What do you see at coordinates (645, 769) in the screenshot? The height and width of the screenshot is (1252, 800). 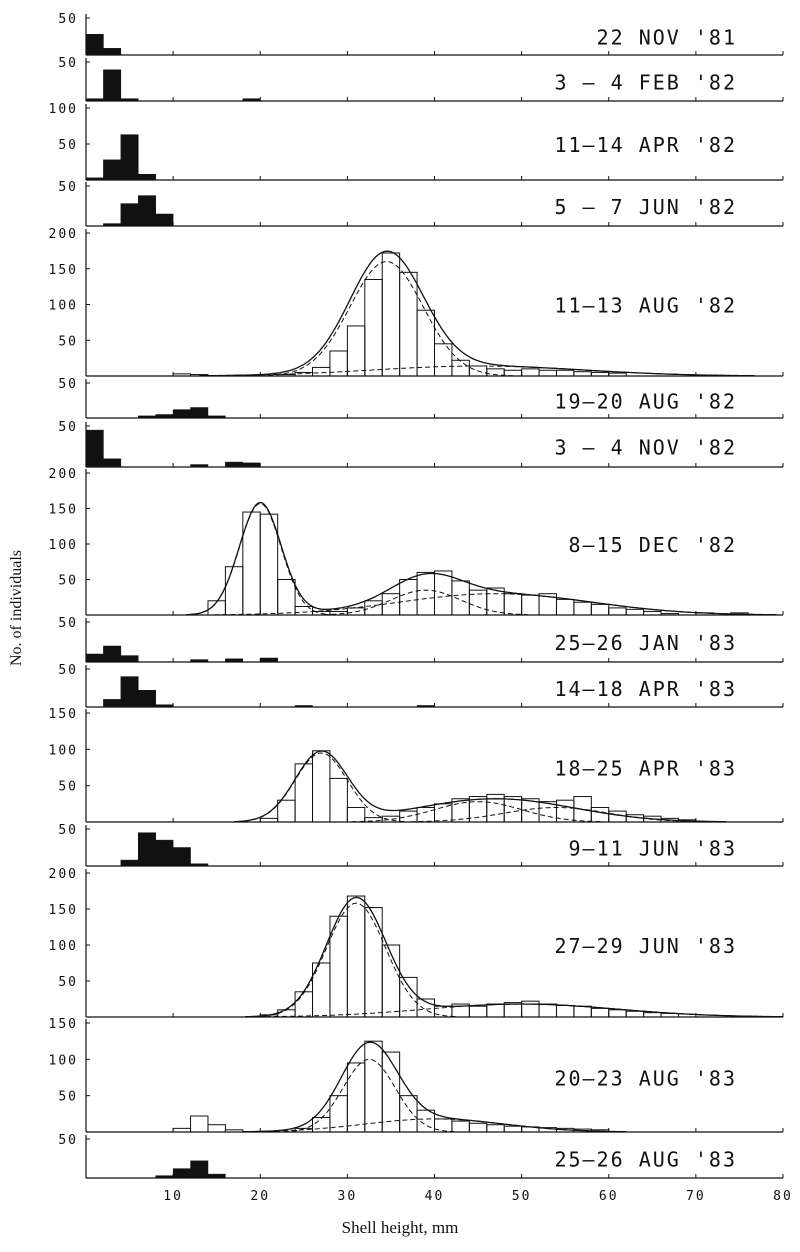 I see `panel-date-label: 18—25 APR '83` at bounding box center [645, 769].